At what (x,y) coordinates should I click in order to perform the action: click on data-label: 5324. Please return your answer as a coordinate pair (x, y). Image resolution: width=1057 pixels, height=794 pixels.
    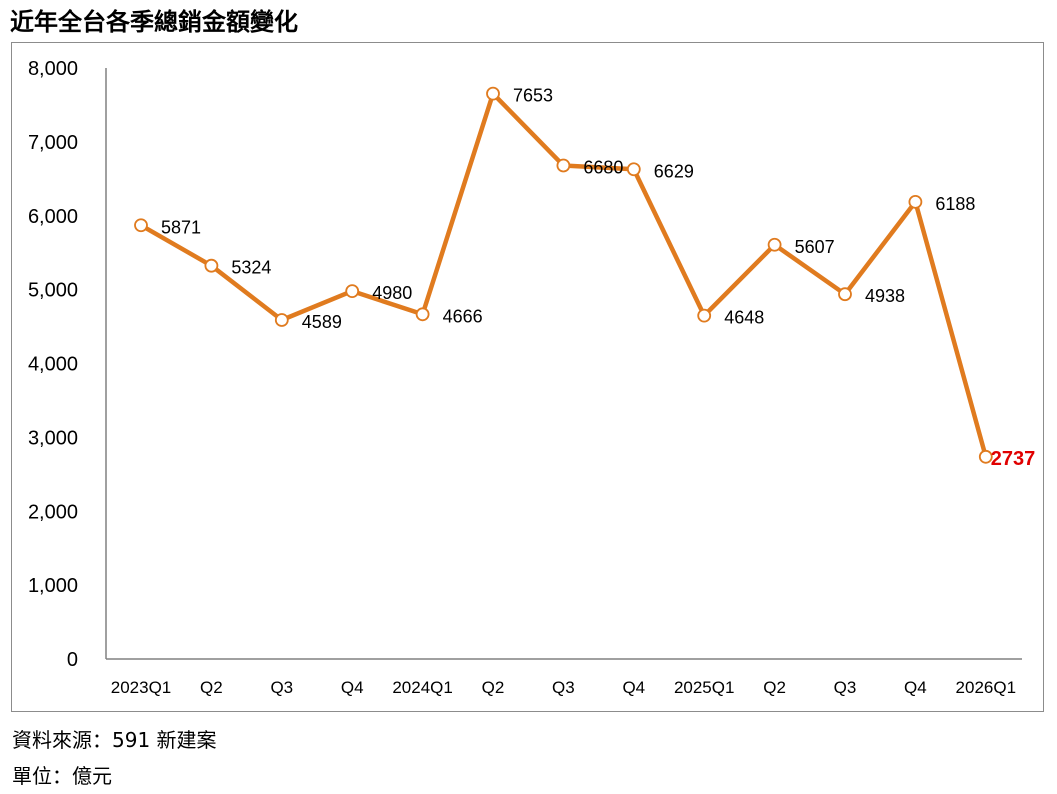
    Looking at the image, I should click on (251, 268).